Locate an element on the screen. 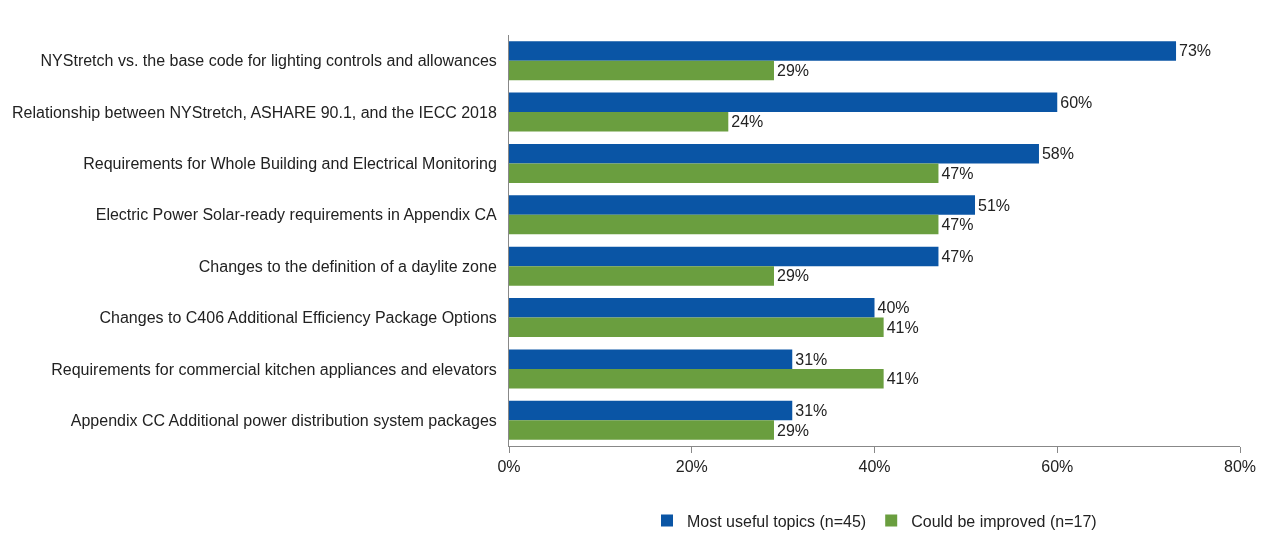  y-tick-label: Changes to the definition of a daylite zone is located at coordinates (347, 266).